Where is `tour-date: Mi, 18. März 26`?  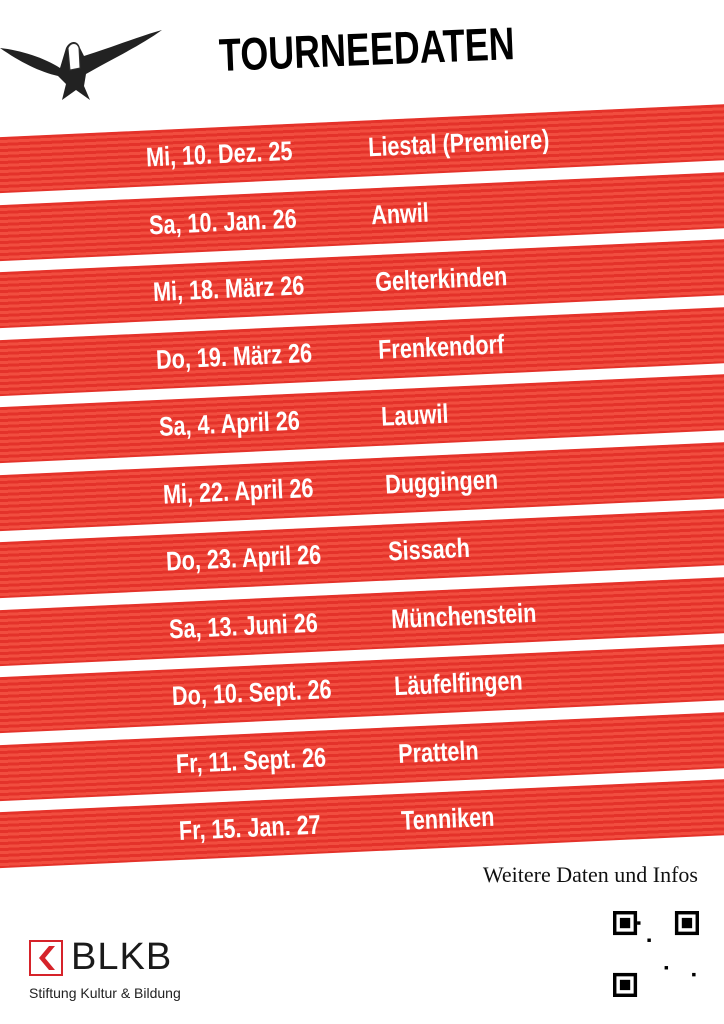 tour-date: Mi, 18. März 26 is located at coordinates (228, 289).